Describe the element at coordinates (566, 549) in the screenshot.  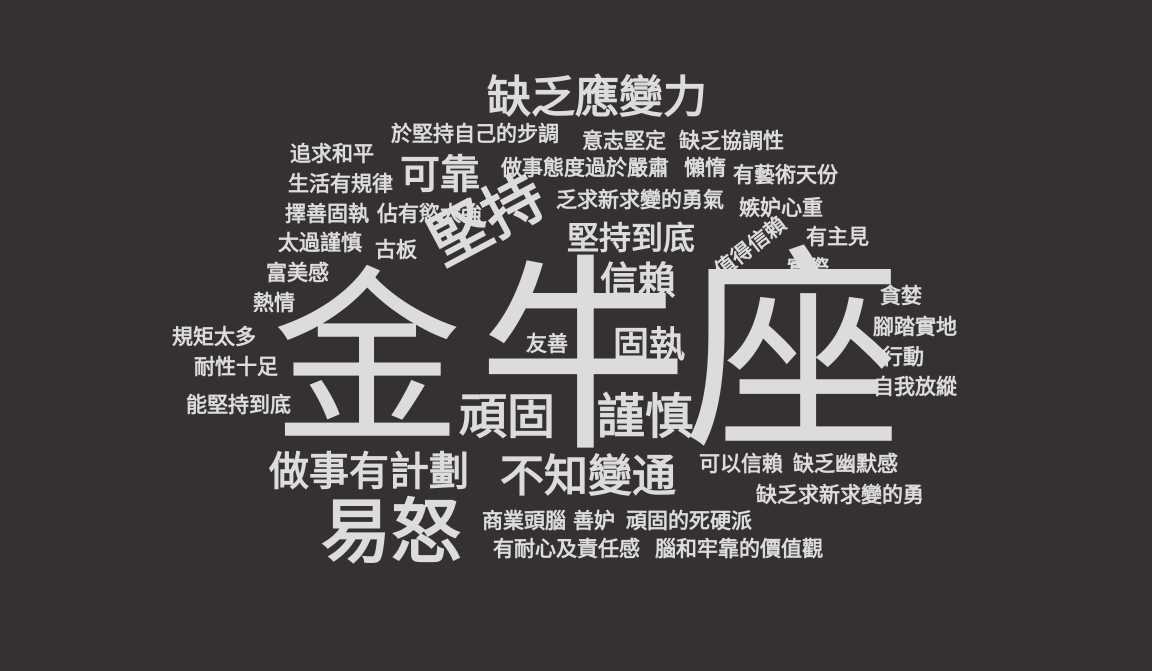
I see `word-patience-responsibility: 有耐心及責任感` at that location.